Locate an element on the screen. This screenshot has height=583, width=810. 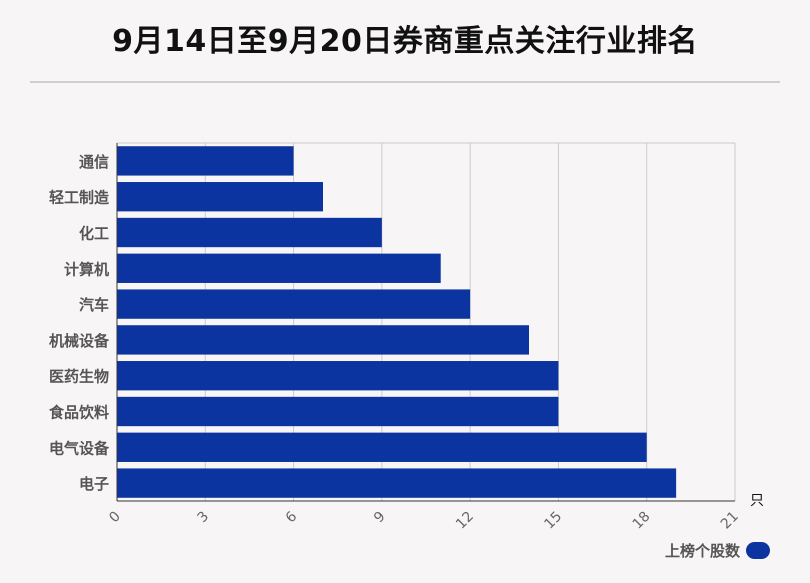
category-label-7: 食品饮料 is located at coordinates (79, 413).